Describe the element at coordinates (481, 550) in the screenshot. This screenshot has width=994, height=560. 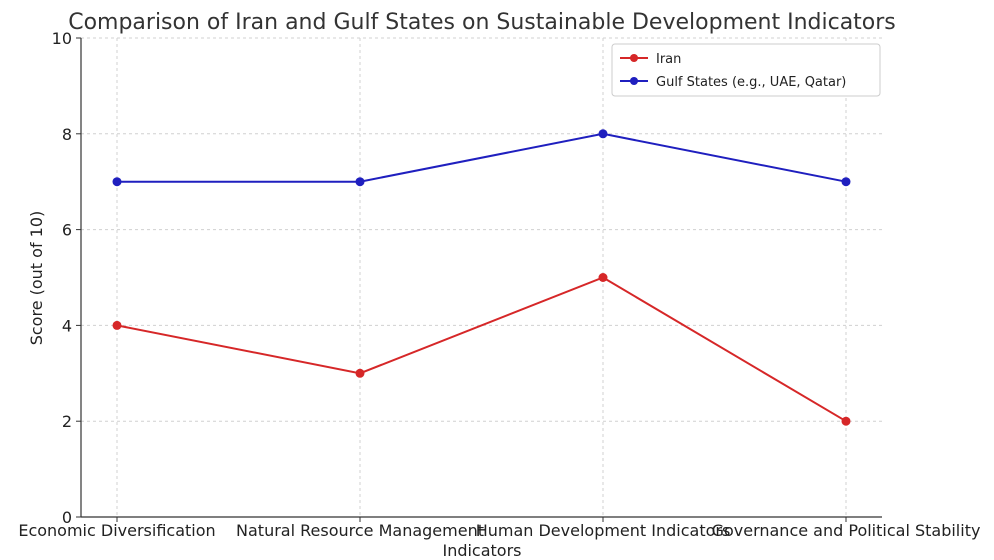
I see `x-axis-label: Indicators` at that location.